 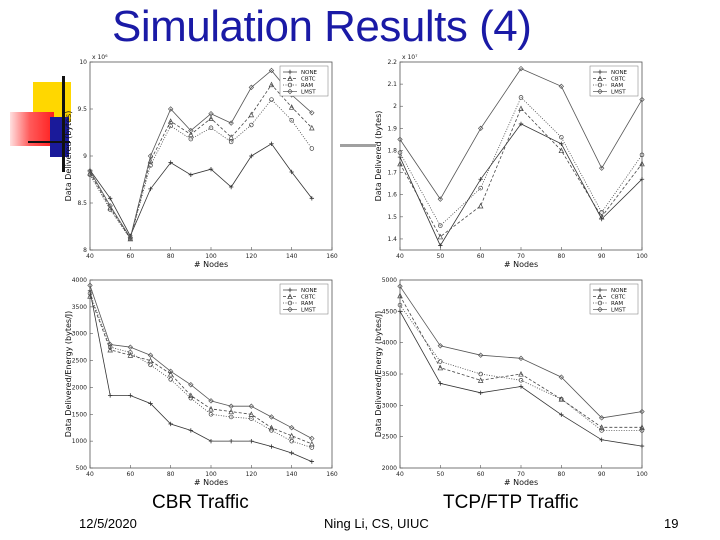 I want to click on deco-horizontal-line, so click(x=49, y=142).